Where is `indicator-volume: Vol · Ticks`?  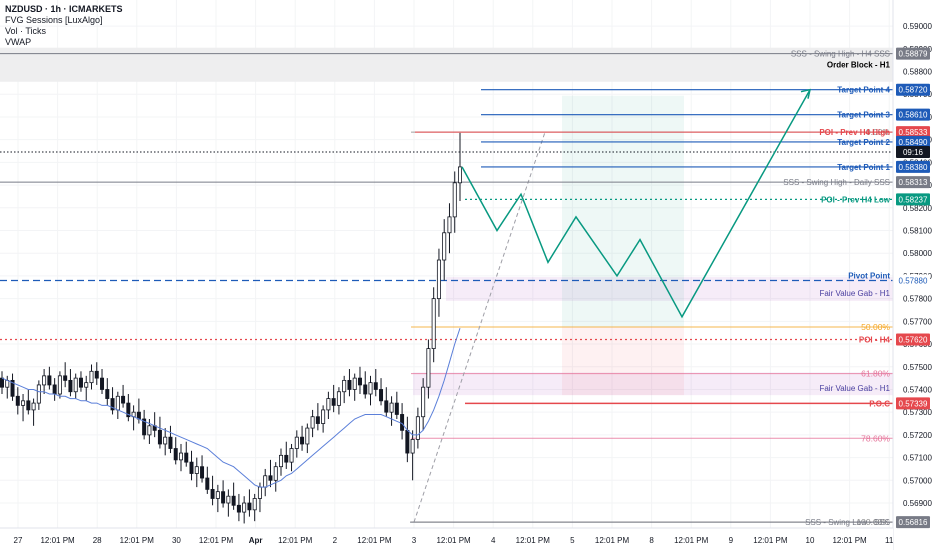 indicator-volume: Vol · Ticks is located at coordinates (26, 31).